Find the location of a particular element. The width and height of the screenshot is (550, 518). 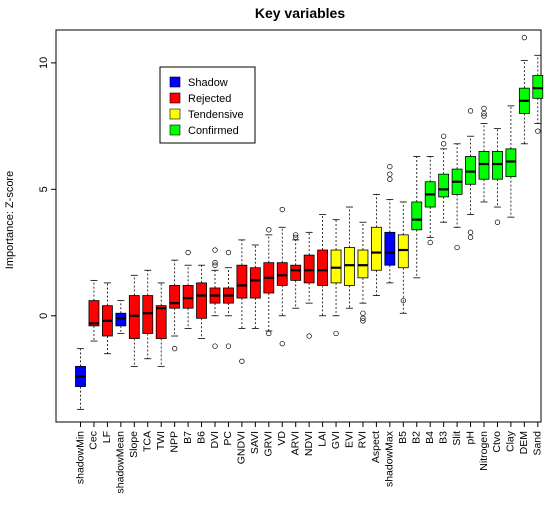

box-Slope is located at coordinates (134, 320).